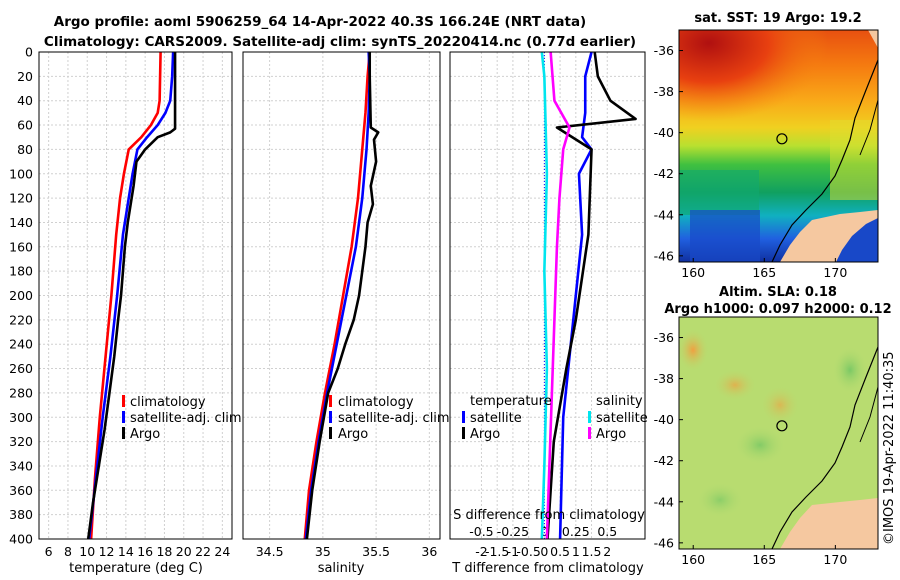  What do you see at coordinates (544, 551) in the screenshot?
I see `x-tick-label: 0` at bounding box center [544, 551].